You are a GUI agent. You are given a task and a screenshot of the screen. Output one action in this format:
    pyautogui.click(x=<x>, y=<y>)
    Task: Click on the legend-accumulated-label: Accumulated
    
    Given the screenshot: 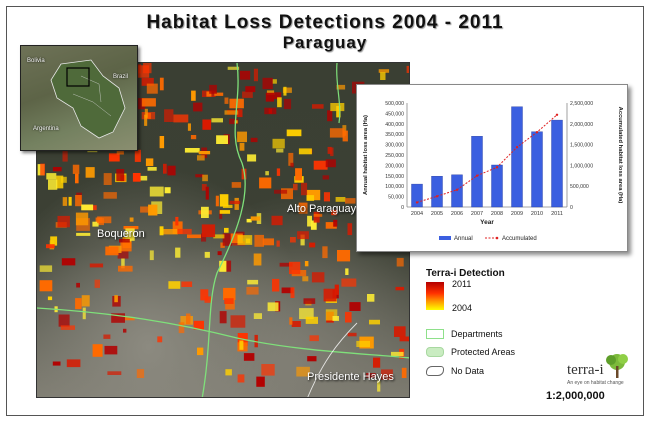 What is the action you would take?
    pyautogui.click(x=519, y=239)
    